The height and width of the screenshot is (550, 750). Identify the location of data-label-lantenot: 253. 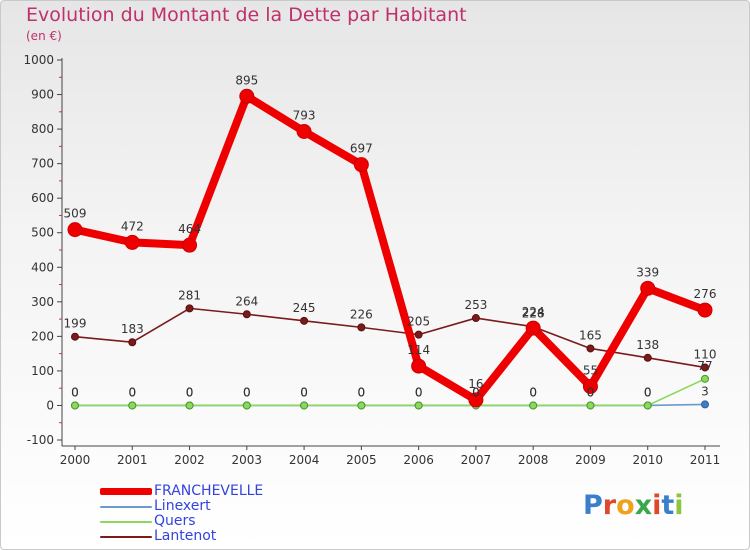
(475, 305).